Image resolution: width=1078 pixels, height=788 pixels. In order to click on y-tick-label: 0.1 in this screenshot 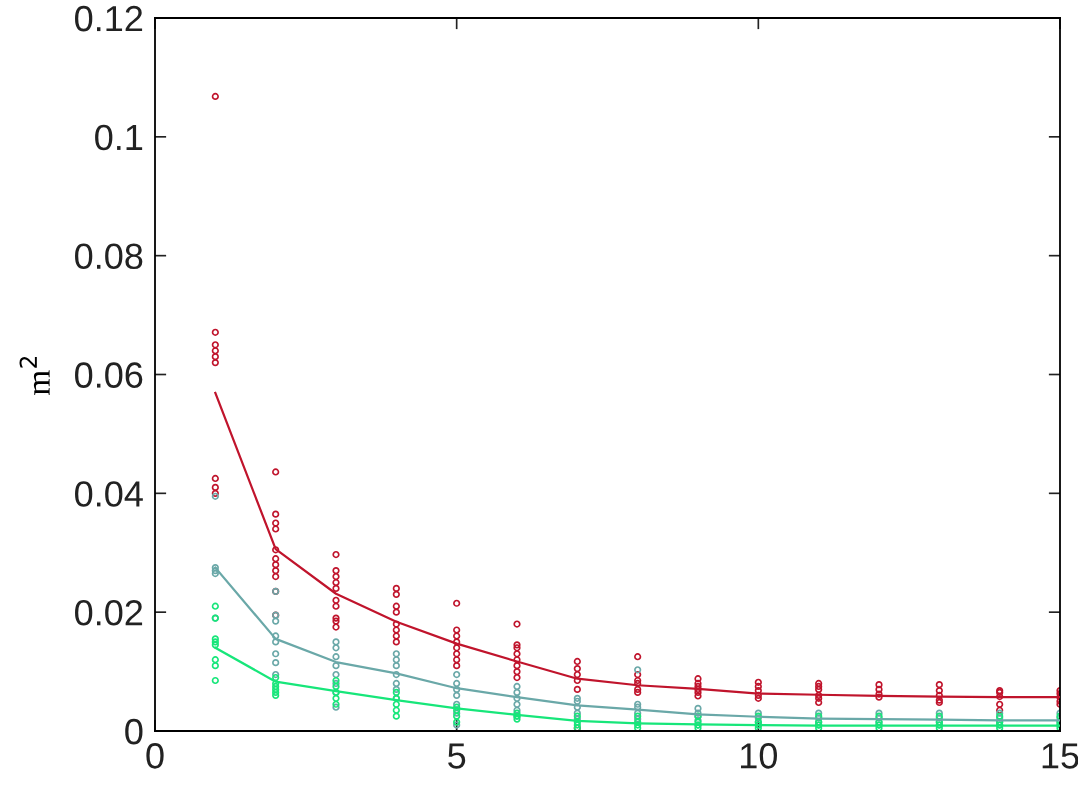, I will do `click(119, 137)`.